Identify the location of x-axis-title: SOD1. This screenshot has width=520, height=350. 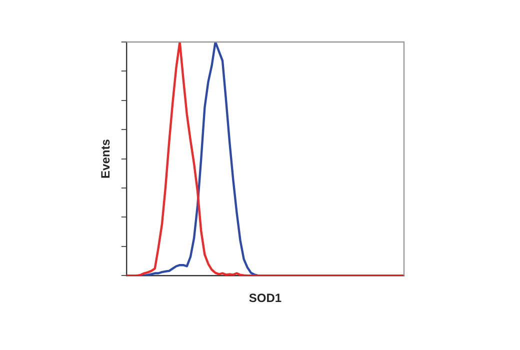
(265, 298).